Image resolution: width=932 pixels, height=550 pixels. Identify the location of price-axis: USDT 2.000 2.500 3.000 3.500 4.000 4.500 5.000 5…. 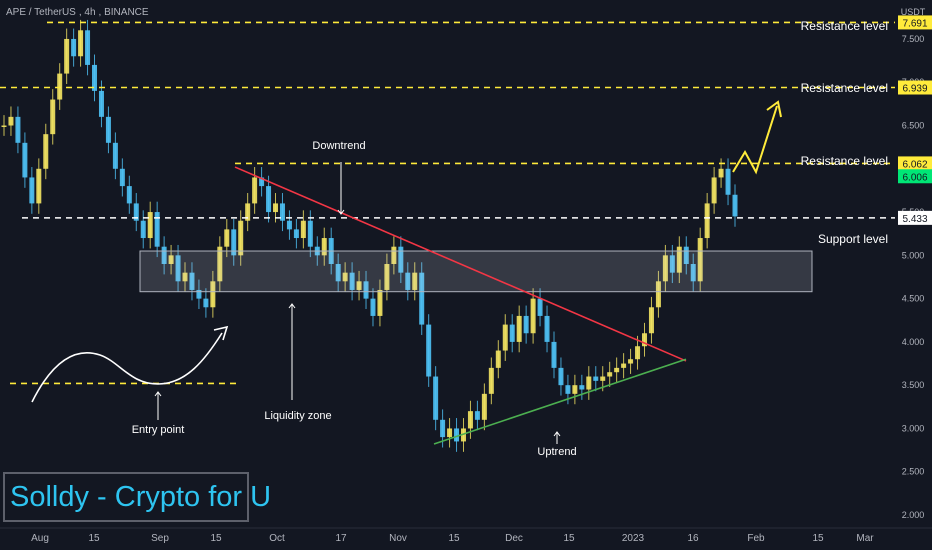
(914, 275).